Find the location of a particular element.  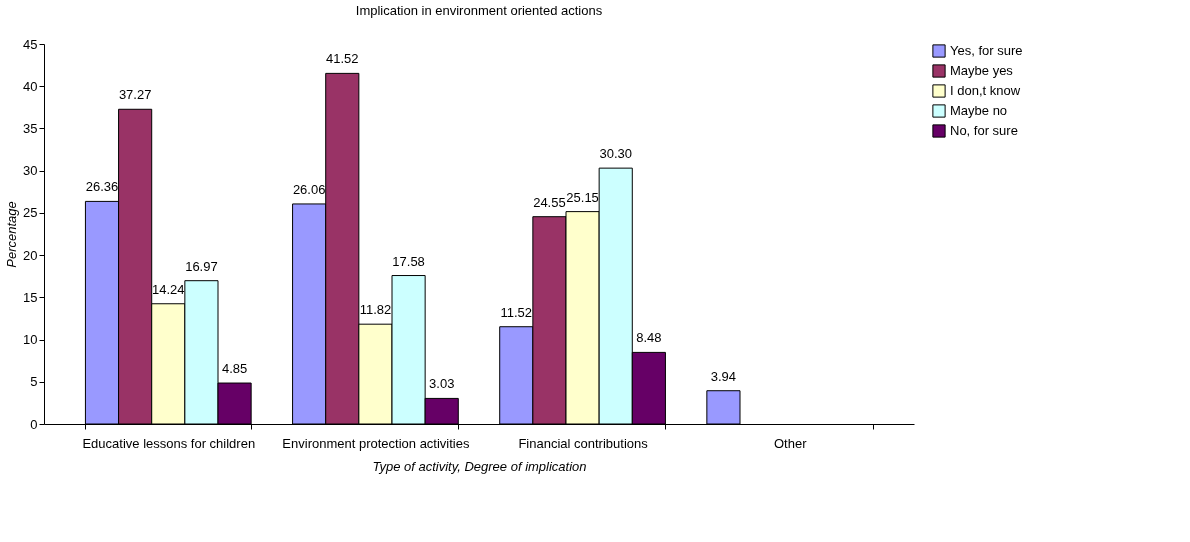

x-tick-label: Educative lessons for children is located at coordinates (169, 443).